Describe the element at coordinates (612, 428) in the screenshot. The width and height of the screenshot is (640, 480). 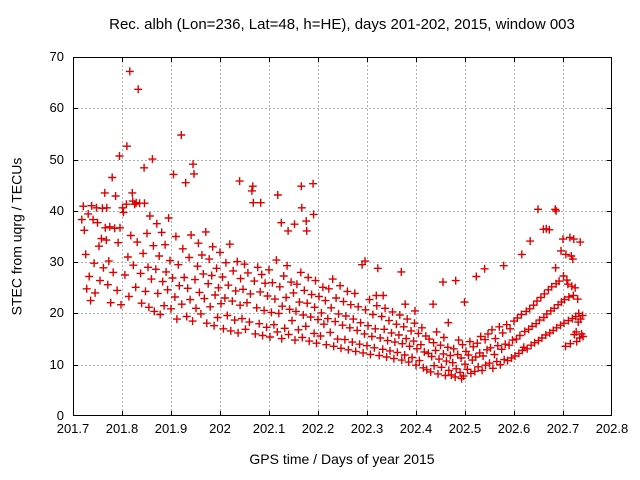
I see `x-tick-label: 202.8` at that location.